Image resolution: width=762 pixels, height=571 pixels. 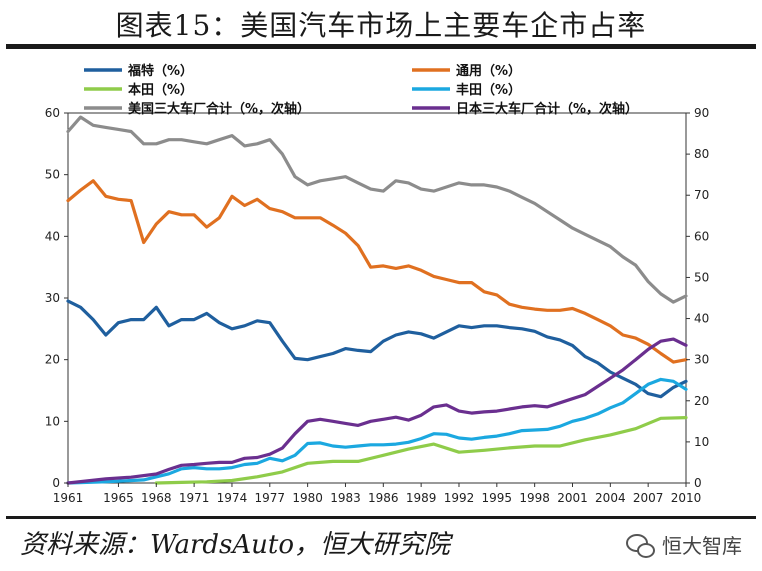 What do you see at coordinates (572, 498) in the screenshot?
I see `x-tick-label: 2001` at bounding box center [572, 498].